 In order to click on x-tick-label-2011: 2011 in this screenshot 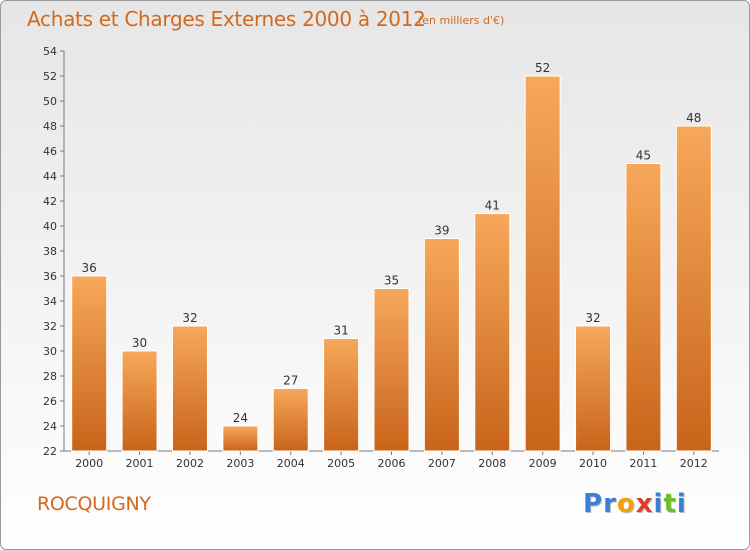, I will do `click(643, 463)`.